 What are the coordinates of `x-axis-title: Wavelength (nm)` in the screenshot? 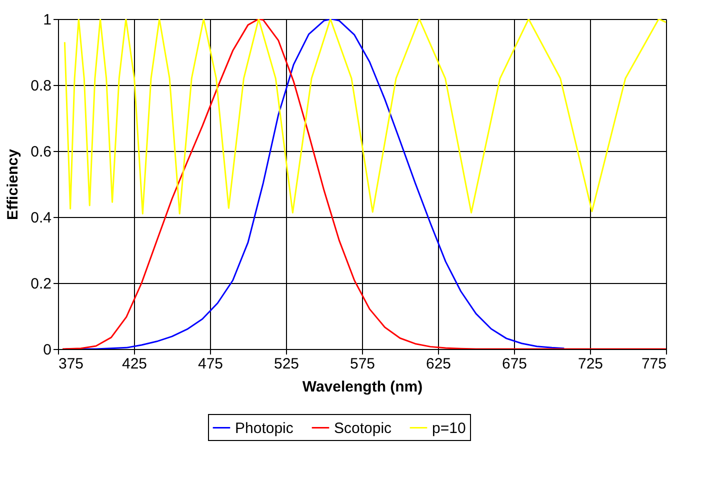 It's located at (362, 387).